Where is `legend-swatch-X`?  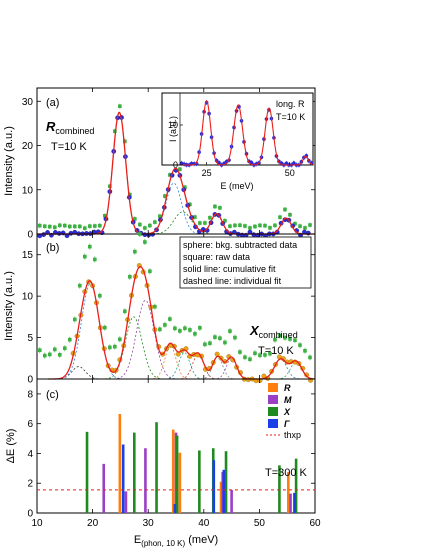
legend-swatch-X is located at coordinates (273, 411).